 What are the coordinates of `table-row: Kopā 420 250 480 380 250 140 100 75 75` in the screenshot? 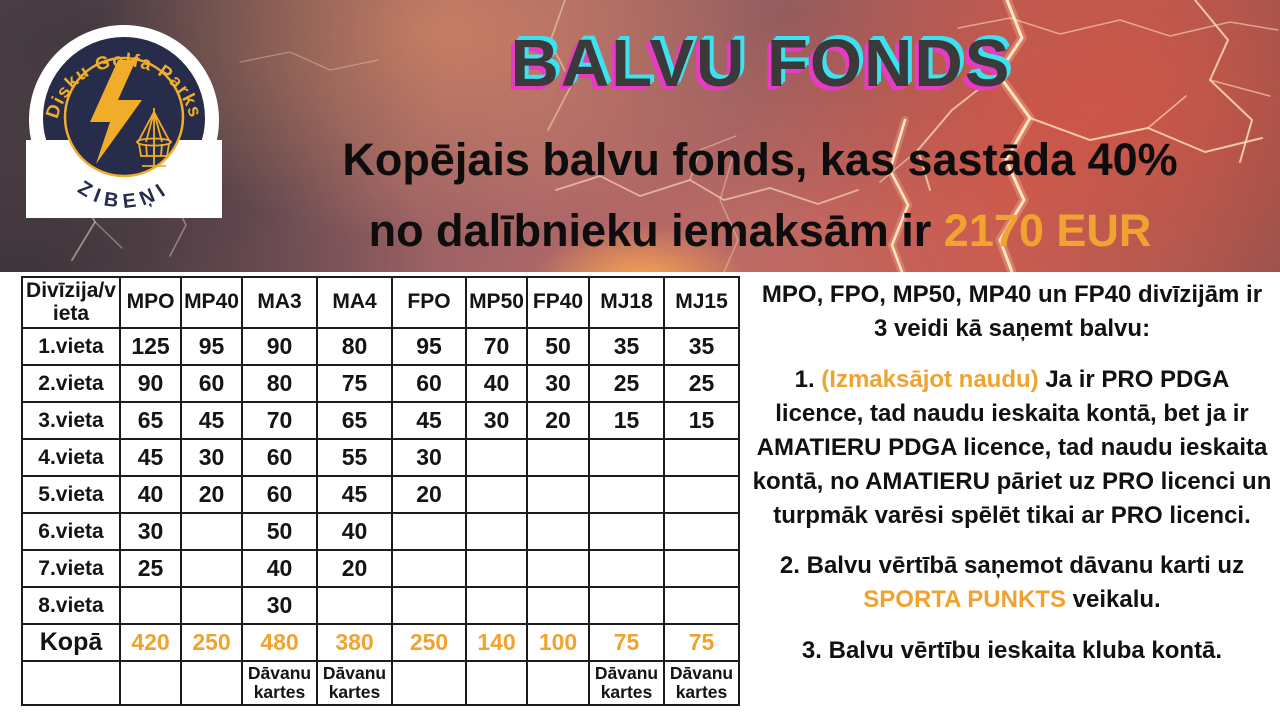 It's located at (380, 642).